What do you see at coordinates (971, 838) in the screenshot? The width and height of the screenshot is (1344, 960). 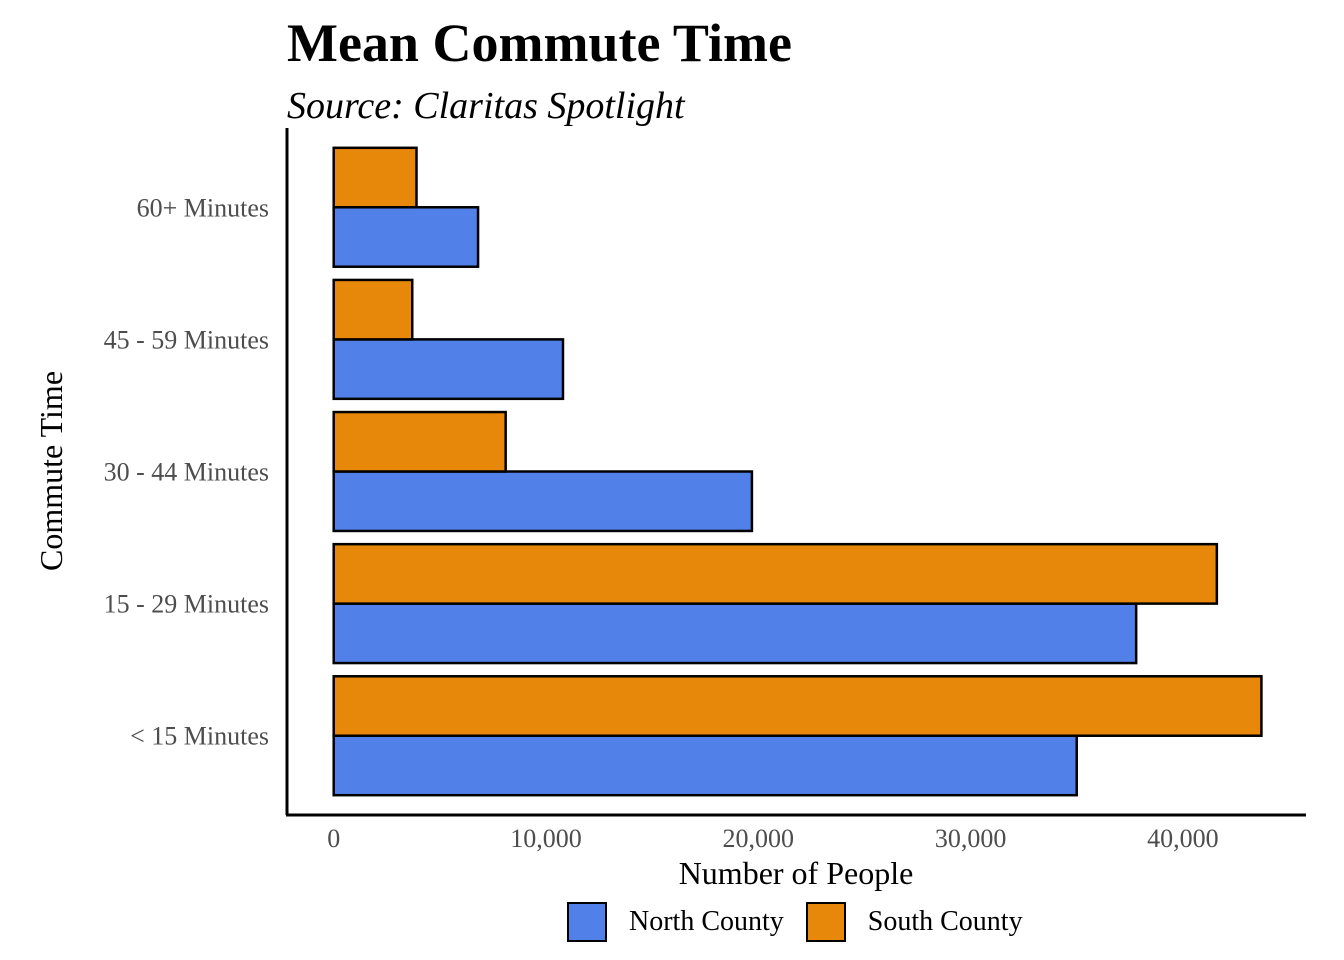 I see `x-tick-label: 30,000` at bounding box center [971, 838].